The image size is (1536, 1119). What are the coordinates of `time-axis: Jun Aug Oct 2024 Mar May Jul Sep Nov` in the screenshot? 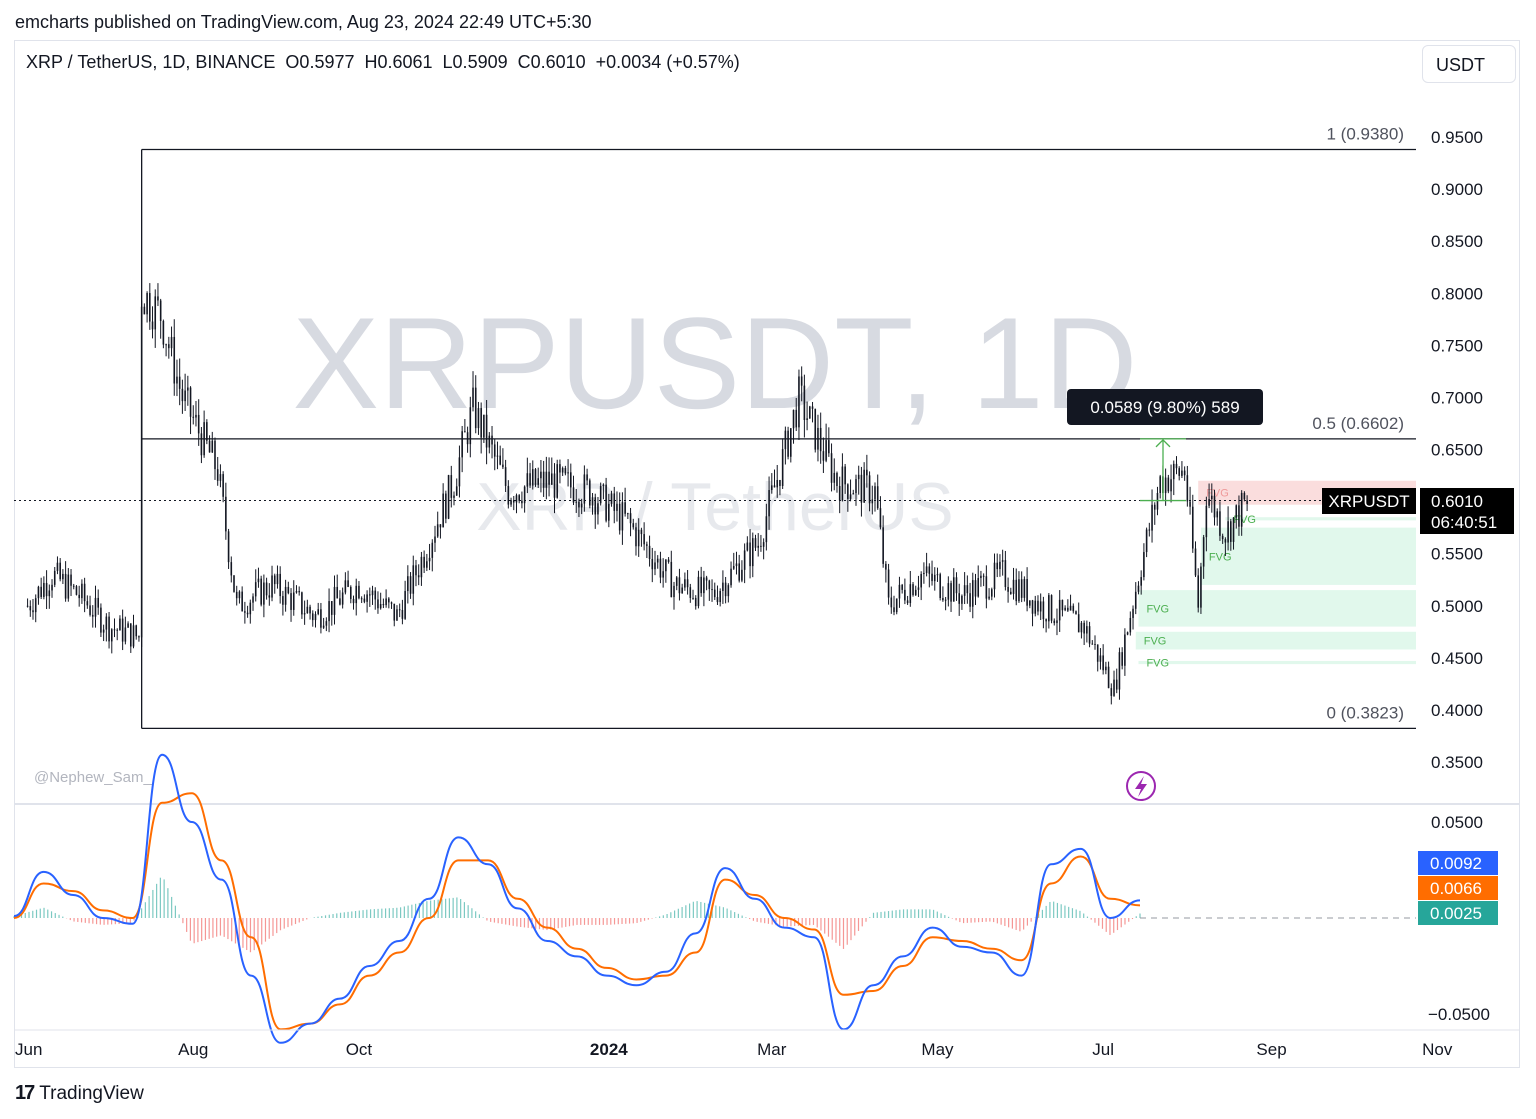 It's located at (734, 1049).